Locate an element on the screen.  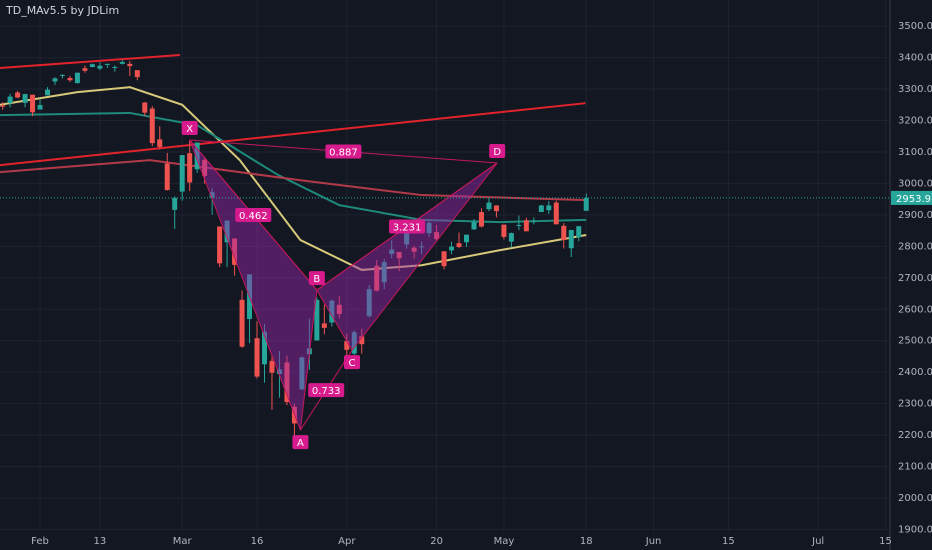
y-tick-label: 1900.0 is located at coordinates (915, 529).